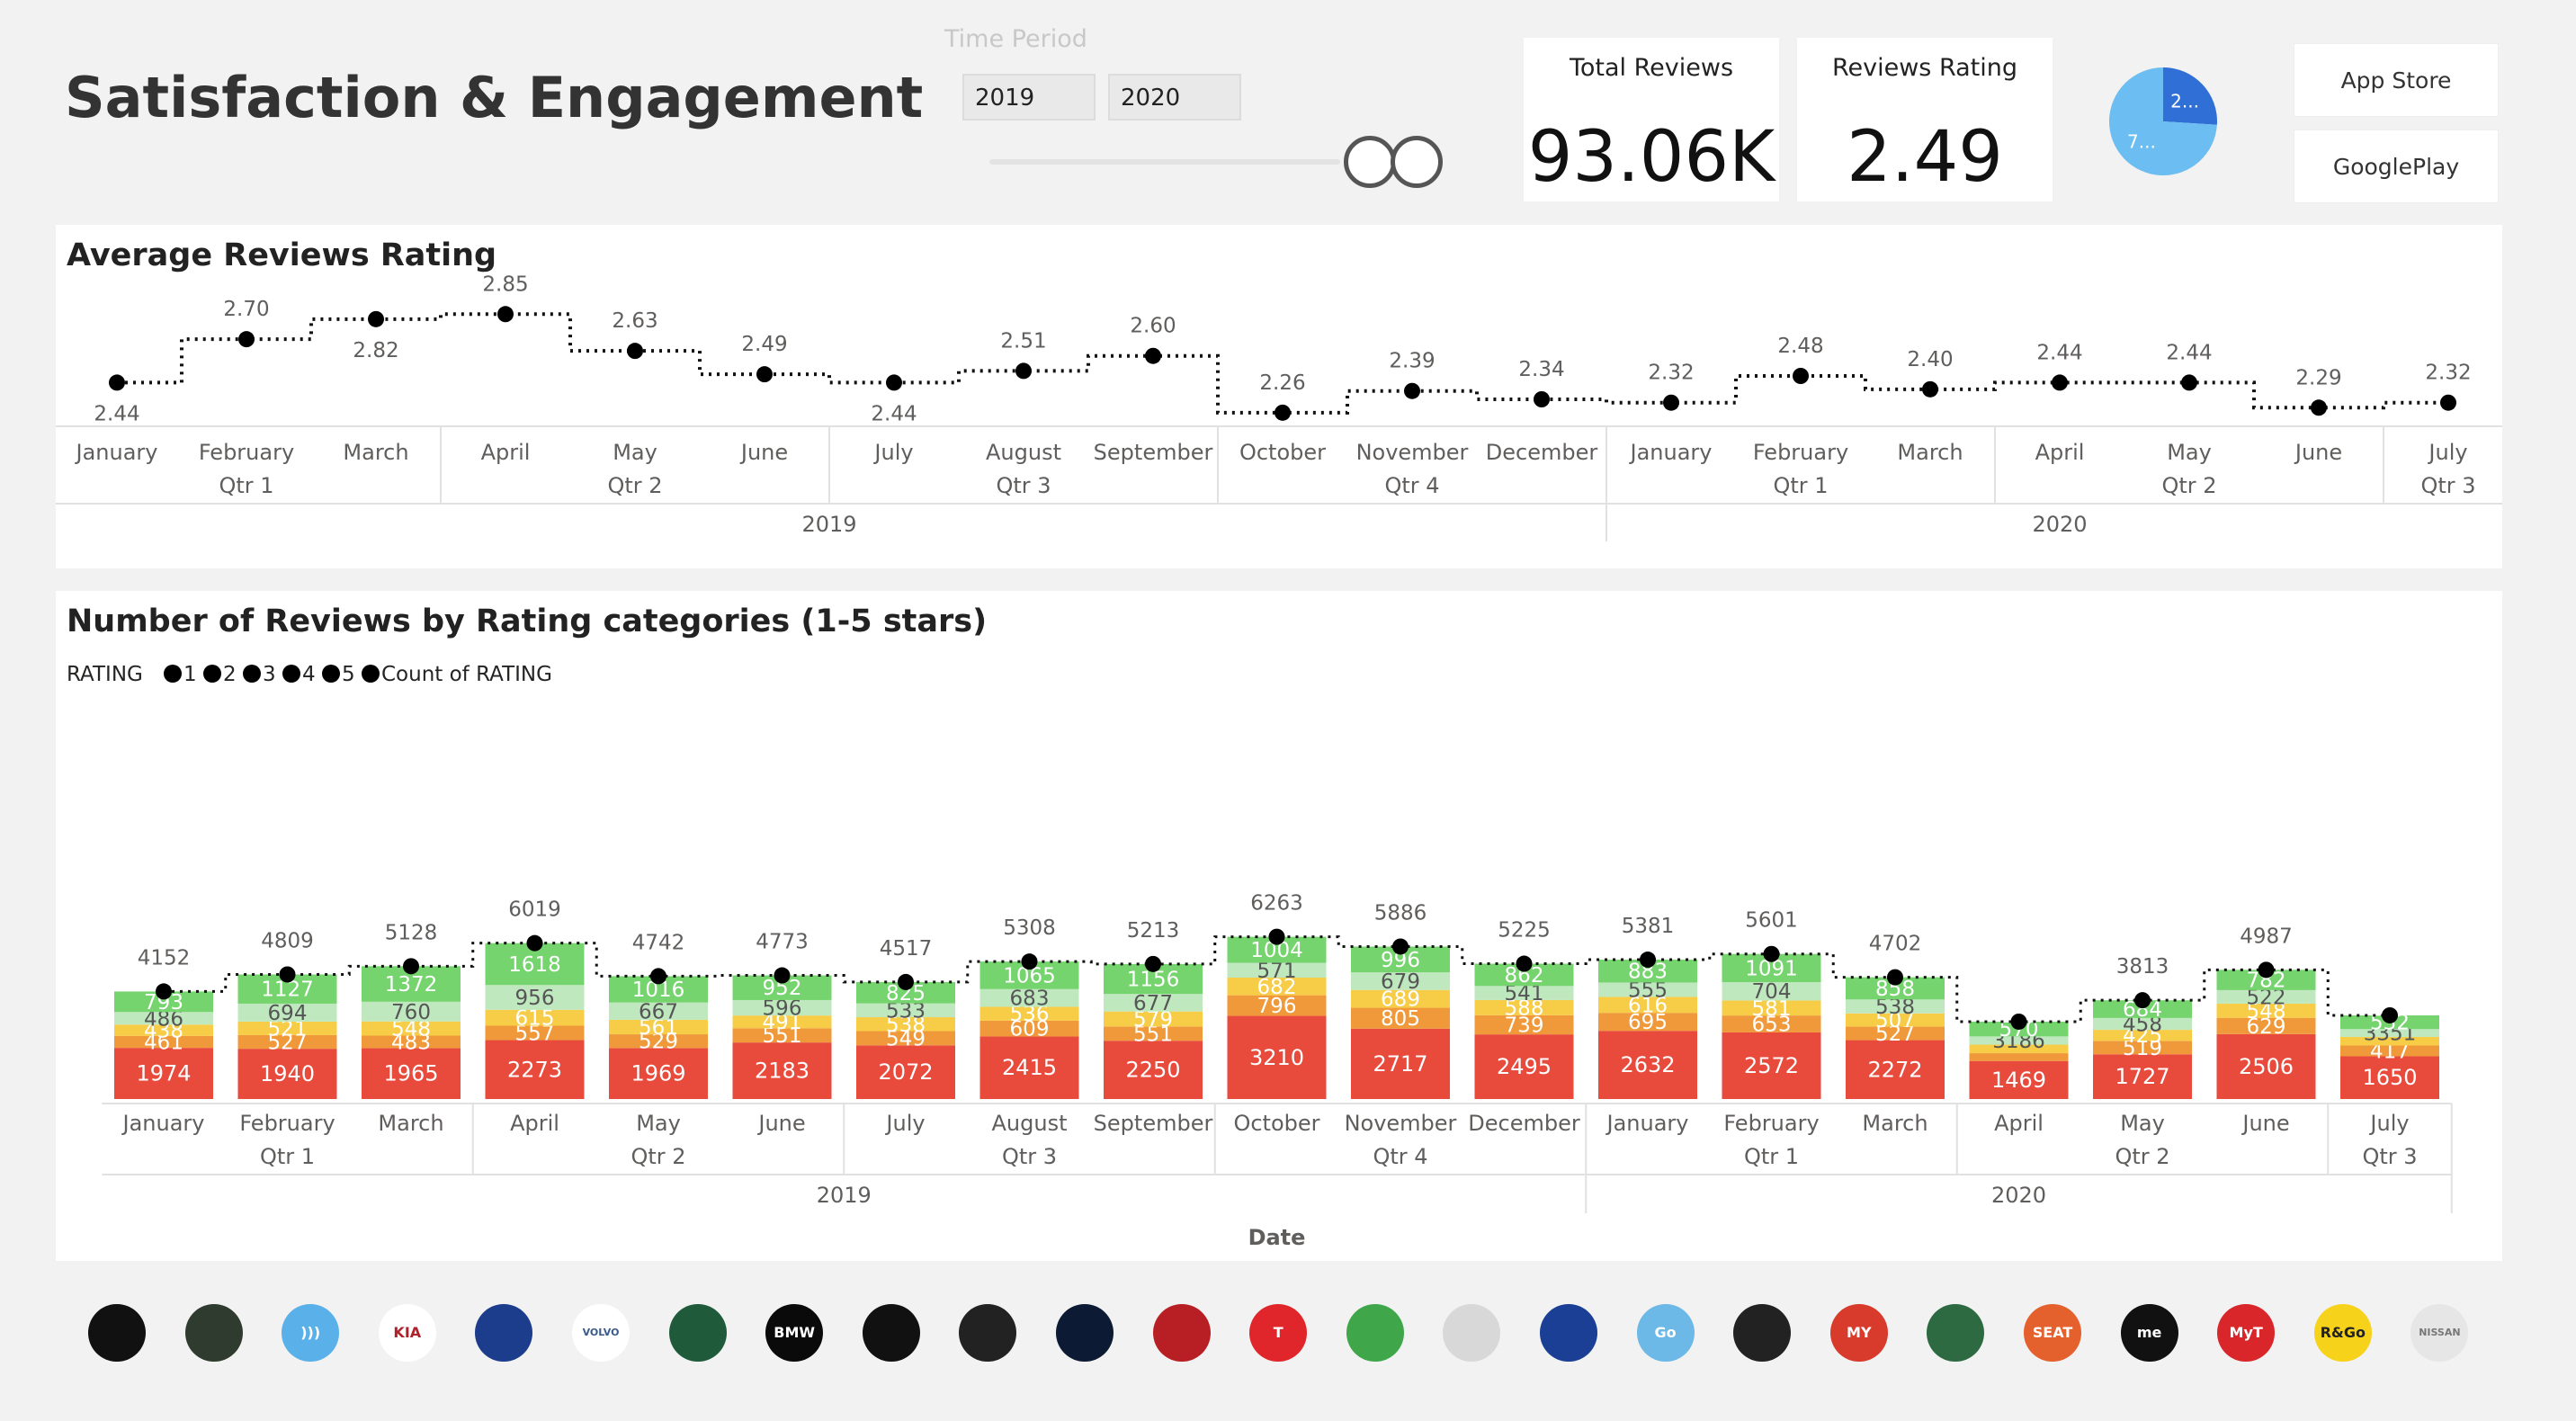  Describe the element at coordinates (1375, 1333) in the screenshot. I see `wifi-app-logo-icon` at that location.